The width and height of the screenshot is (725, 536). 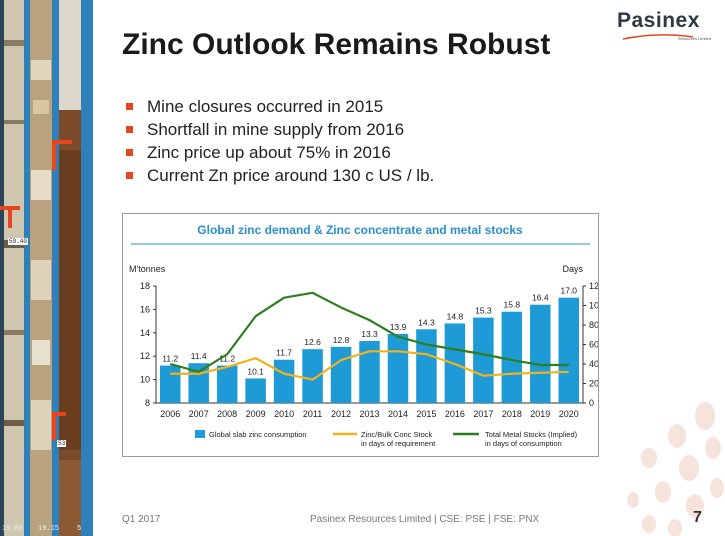 I want to click on left-tick-label: 16, so click(x=145, y=309).